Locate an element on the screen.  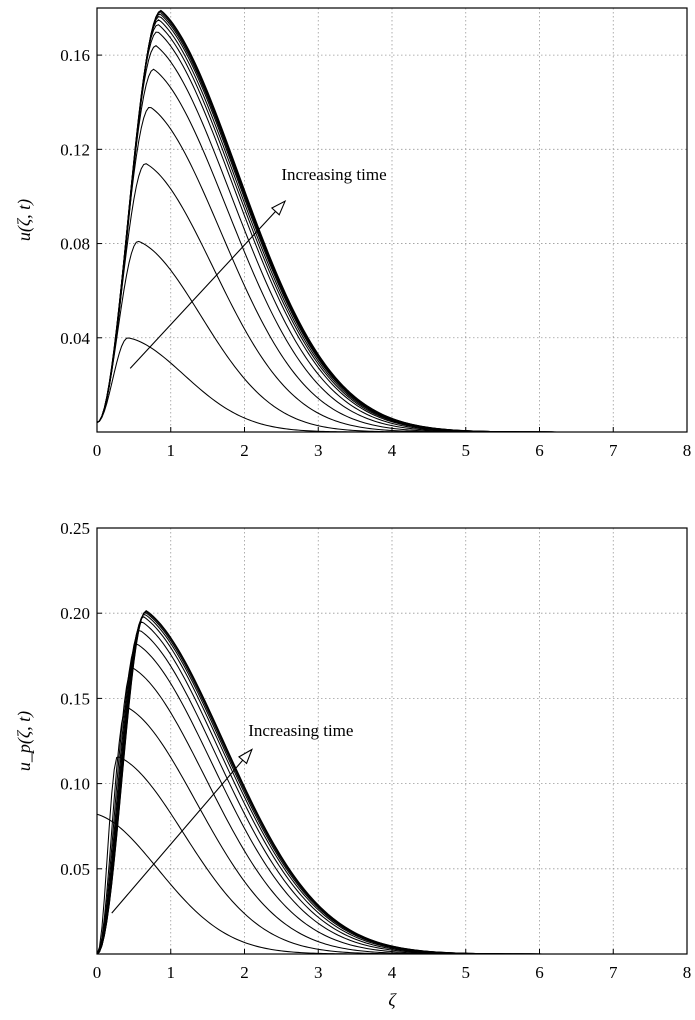
y-tick-label: 0.20 is located at coordinates (75, 613).